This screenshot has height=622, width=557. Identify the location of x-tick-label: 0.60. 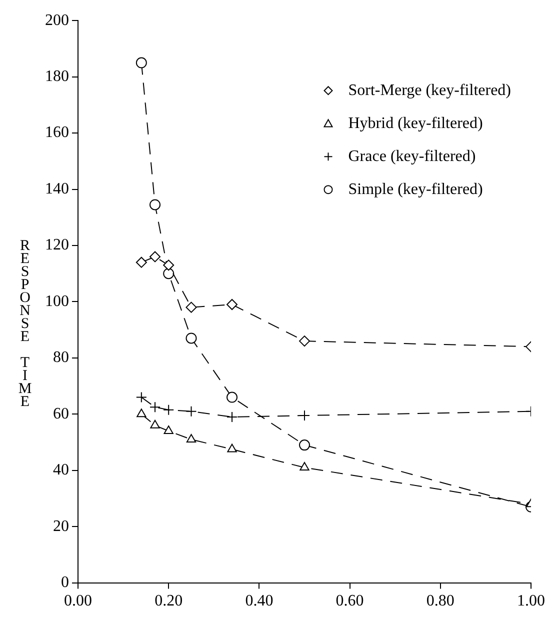
(350, 601).